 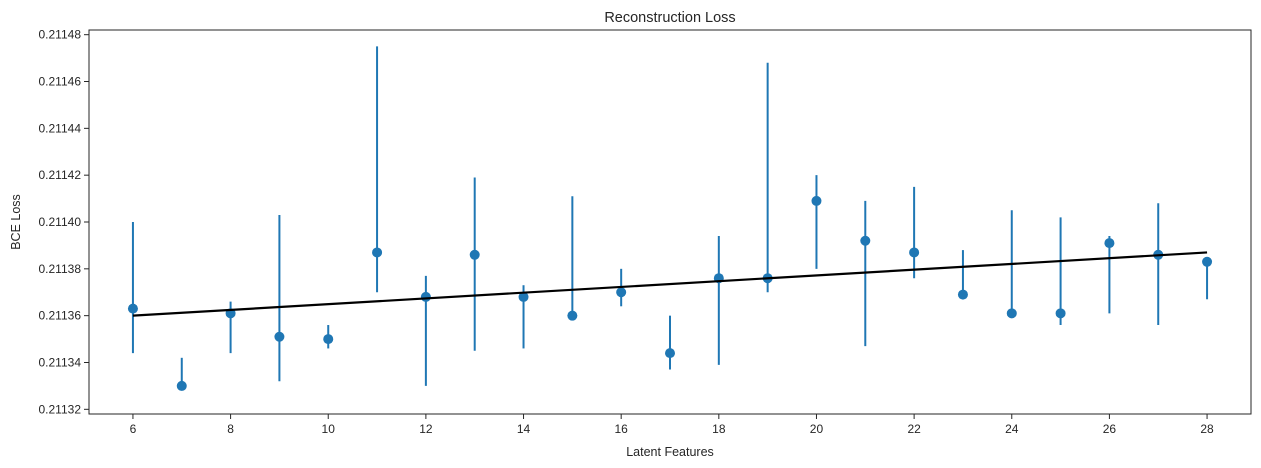 I want to click on chart-title: Reconstruction Loss, so click(x=669, y=18).